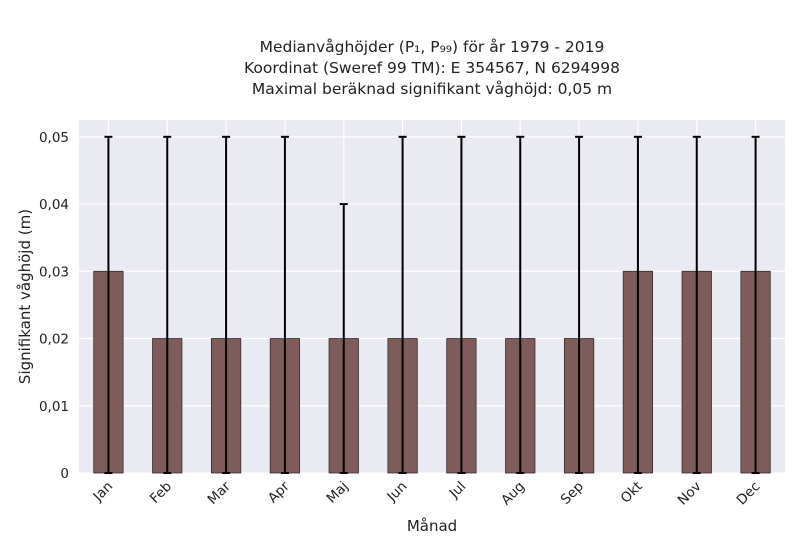 The width and height of the screenshot is (800, 550). Describe the element at coordinates (520, 304) in the screenshot. I see `error-bar-aug` at that location.